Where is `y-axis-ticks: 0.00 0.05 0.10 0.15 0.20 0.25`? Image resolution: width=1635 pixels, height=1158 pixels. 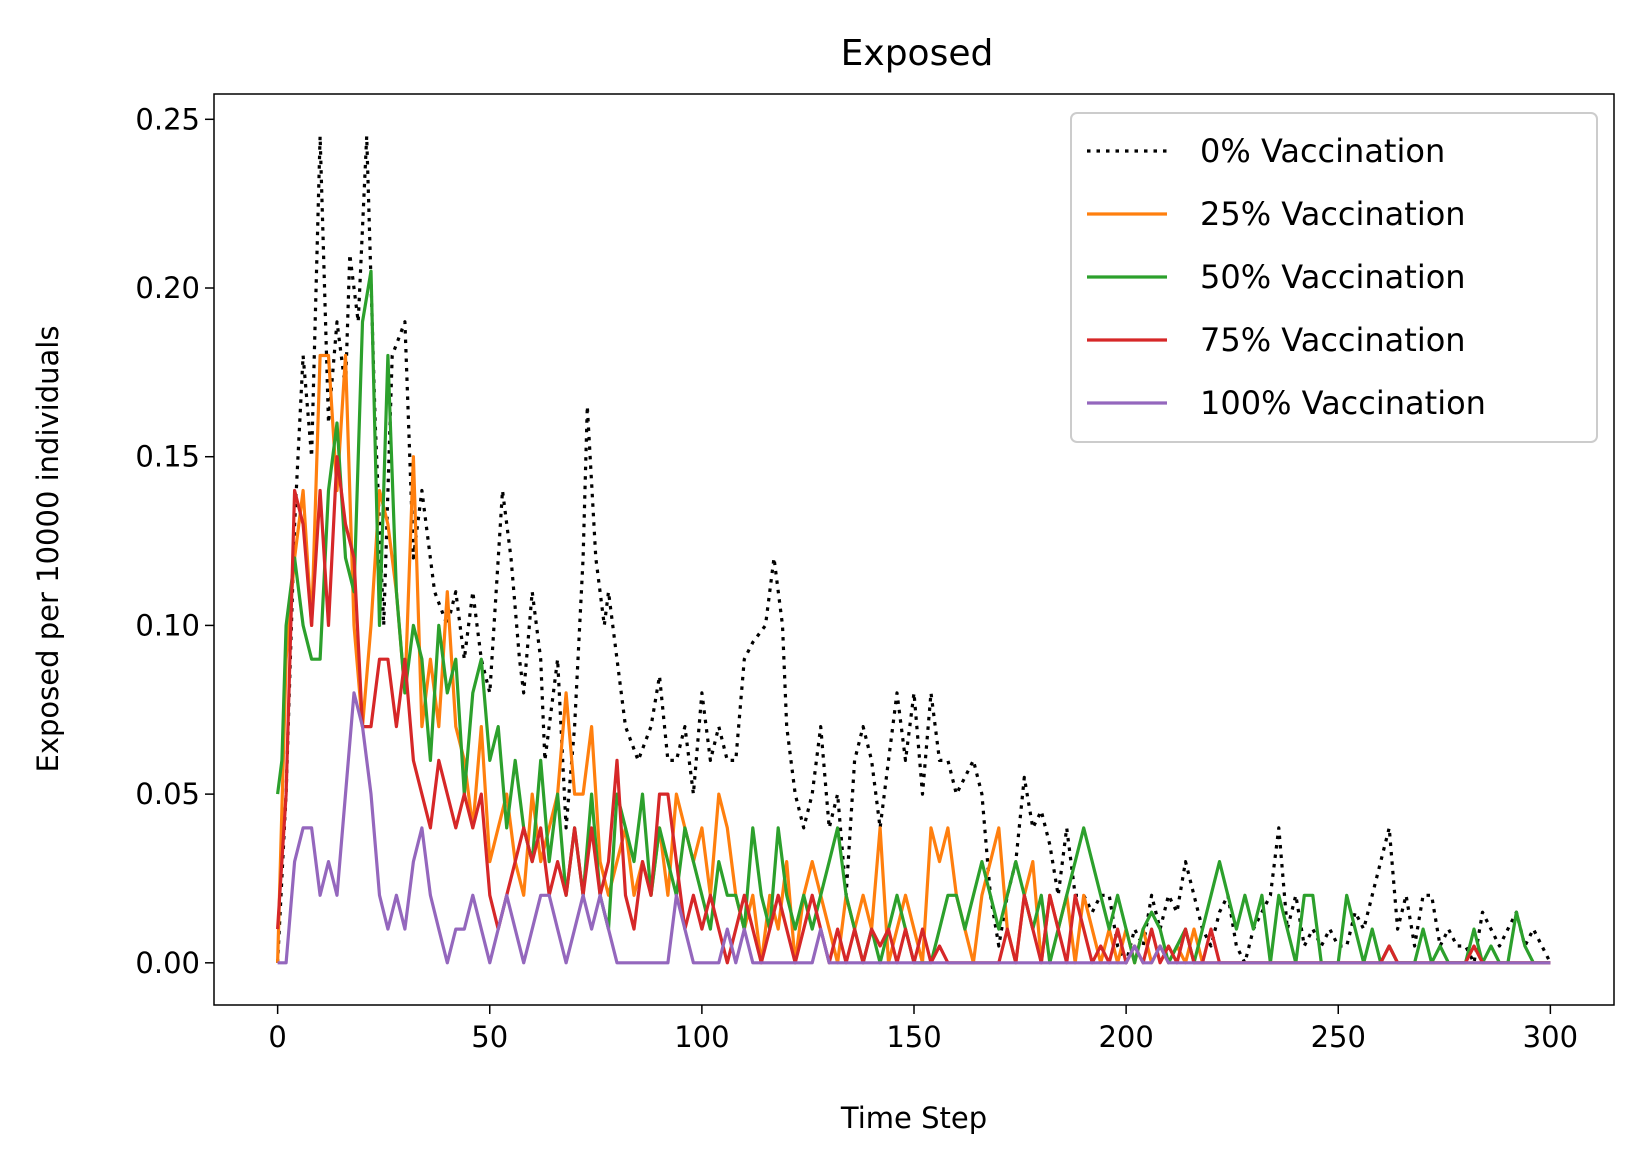 y-axis-ticks: 0.00 0.05 0.10 0.15 0.20 0.25 is located at coordinates (174, 541).